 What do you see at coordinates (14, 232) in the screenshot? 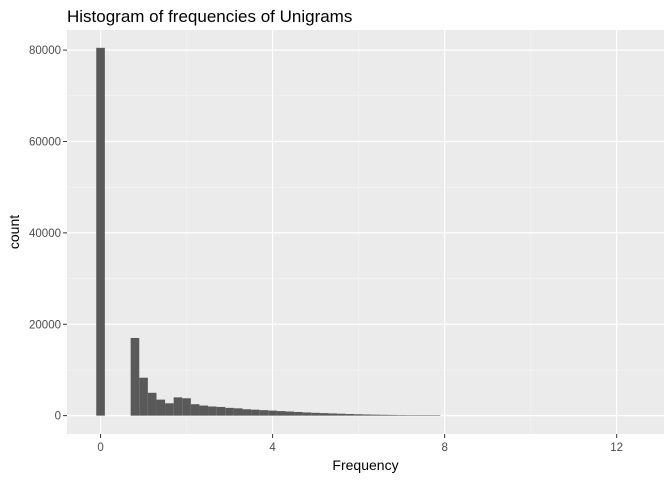
I see `y-axis-title: count` at bounding box center [14, 232].